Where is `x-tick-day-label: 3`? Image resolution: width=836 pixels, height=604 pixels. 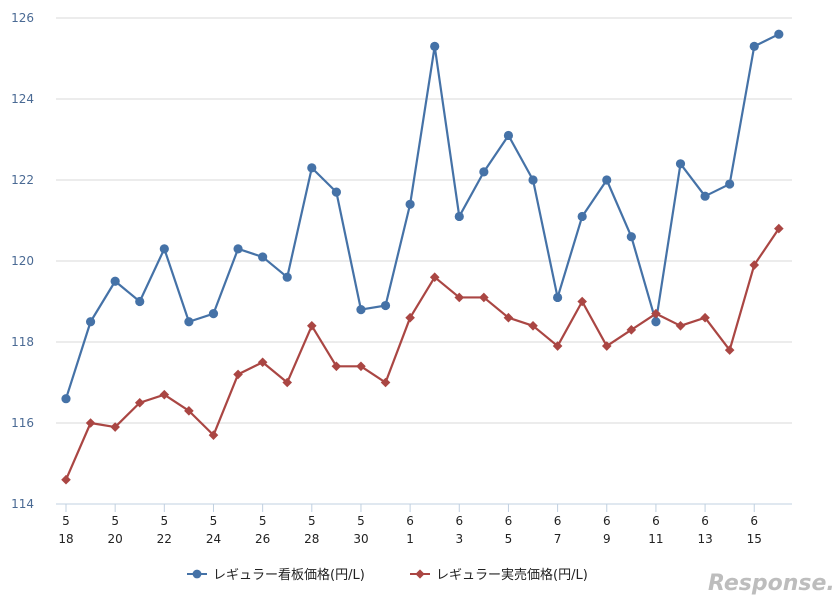
x-tick-day-label: 3 is located at coordinates (459, 539).